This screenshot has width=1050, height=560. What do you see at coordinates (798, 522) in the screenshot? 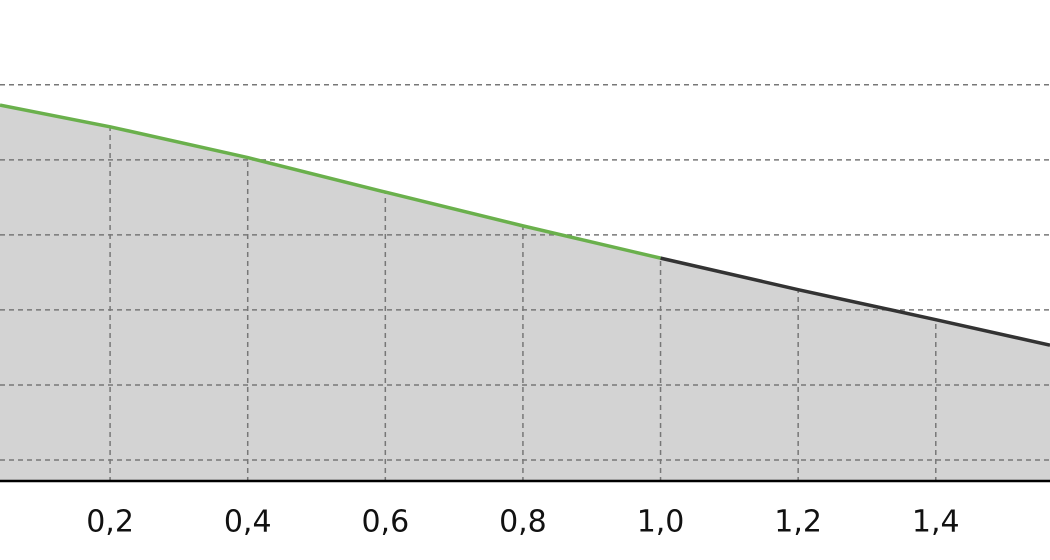
I see `x-tick-label: 1,2` at bounding box center [798, 522].